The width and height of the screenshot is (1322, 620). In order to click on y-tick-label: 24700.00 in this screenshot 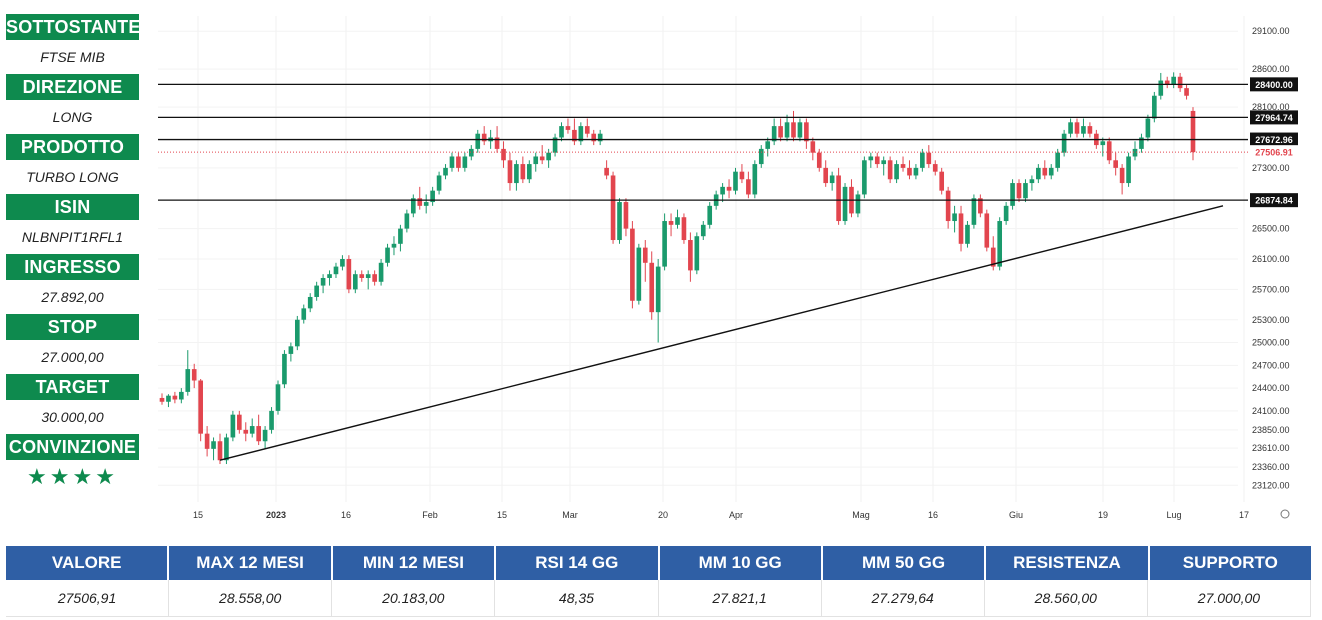, I will do `click(1271, 365)`.